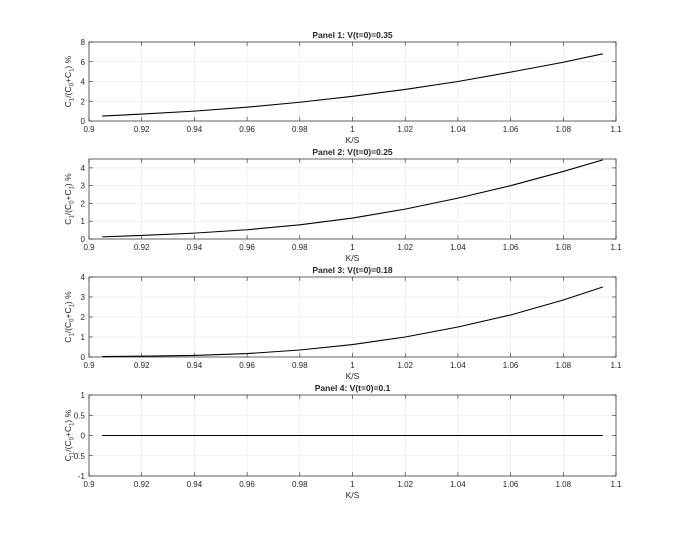 The width and height of the screenshot is (681, 539). What do you see at coordinates (80, 415) in the screenshot?
I see `y-tick-label: 0.5` at bounding box center [80, 415].